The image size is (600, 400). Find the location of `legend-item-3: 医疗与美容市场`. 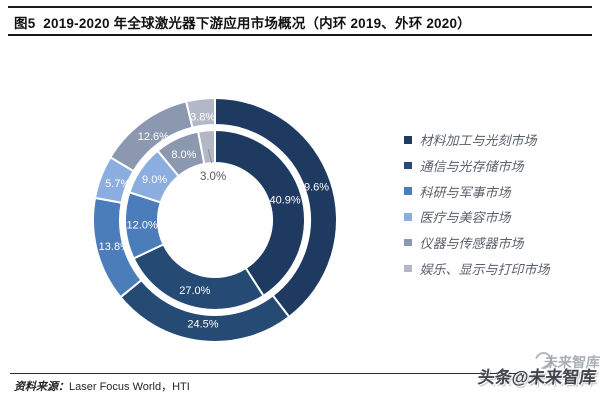

legend-item-3: 医疗与美容市场 is located at coordinates (477, 217).